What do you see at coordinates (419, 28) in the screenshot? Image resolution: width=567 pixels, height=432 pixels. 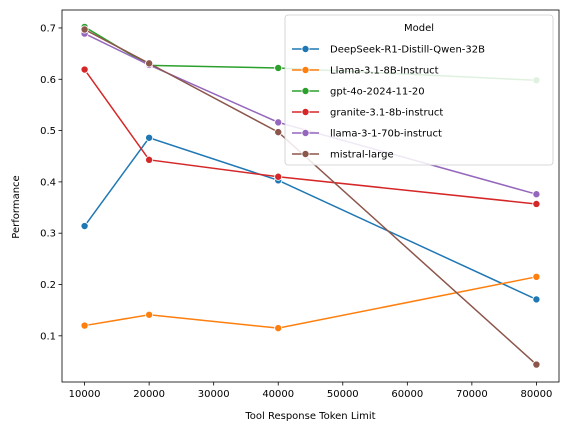 I see `legend-title: Model` at bounding box center [419, 28].